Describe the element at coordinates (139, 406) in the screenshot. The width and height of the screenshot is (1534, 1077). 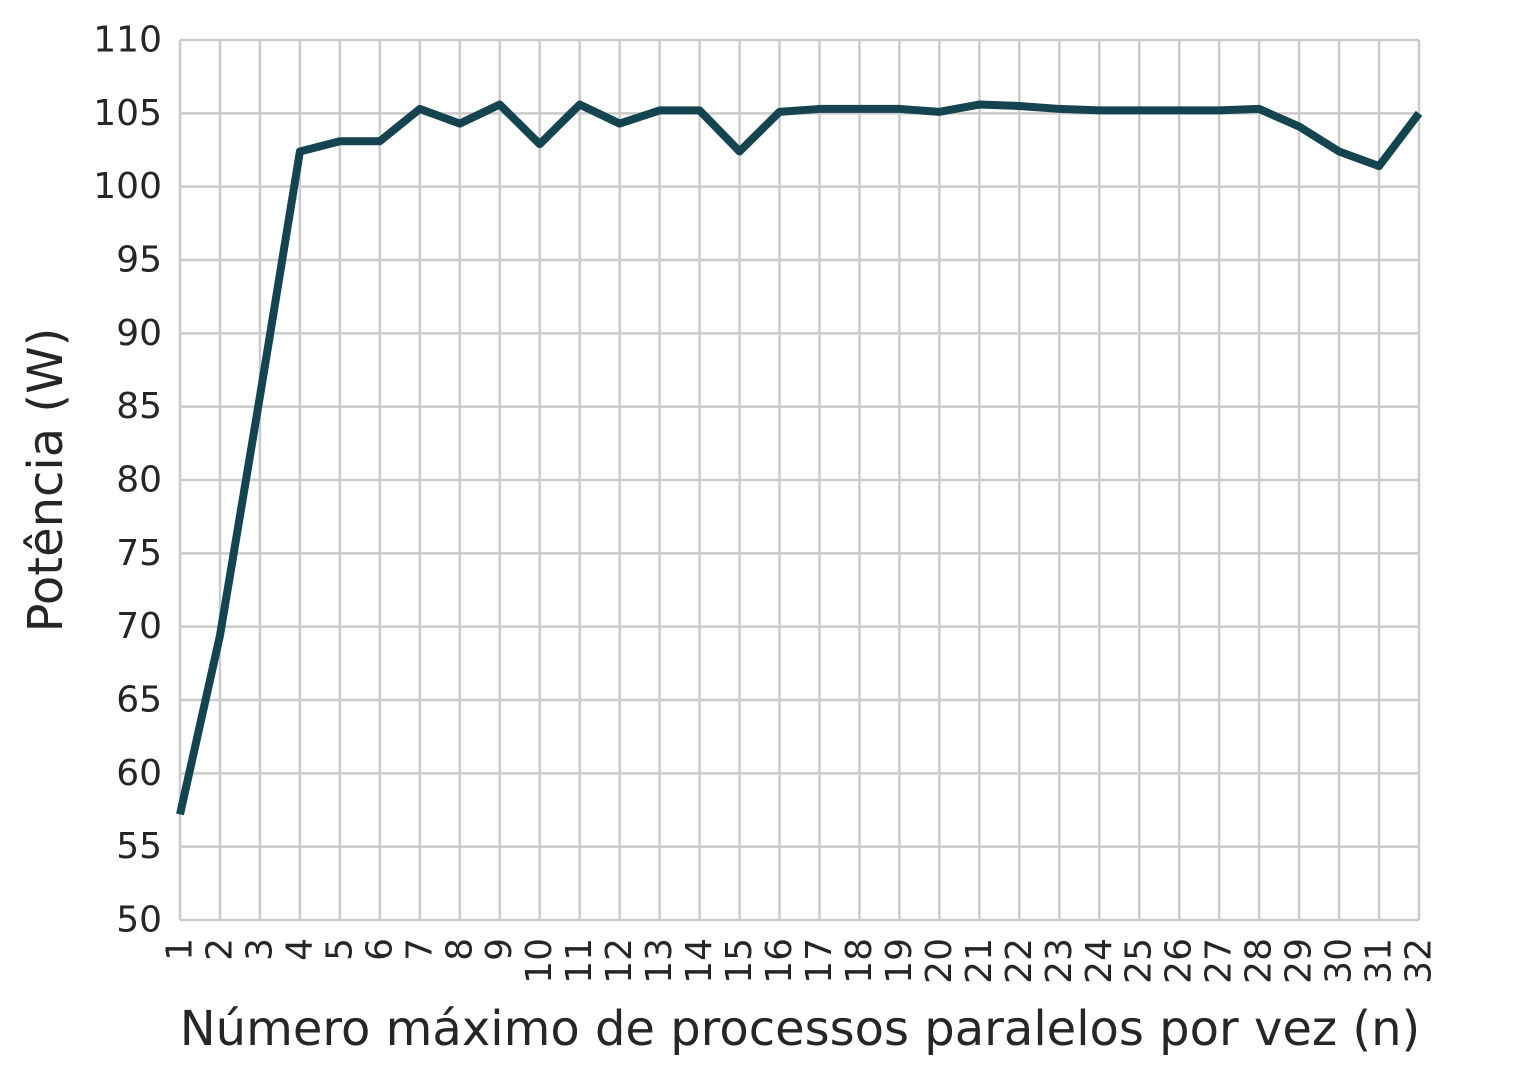
I see `y-tick-label: 85` at that location.